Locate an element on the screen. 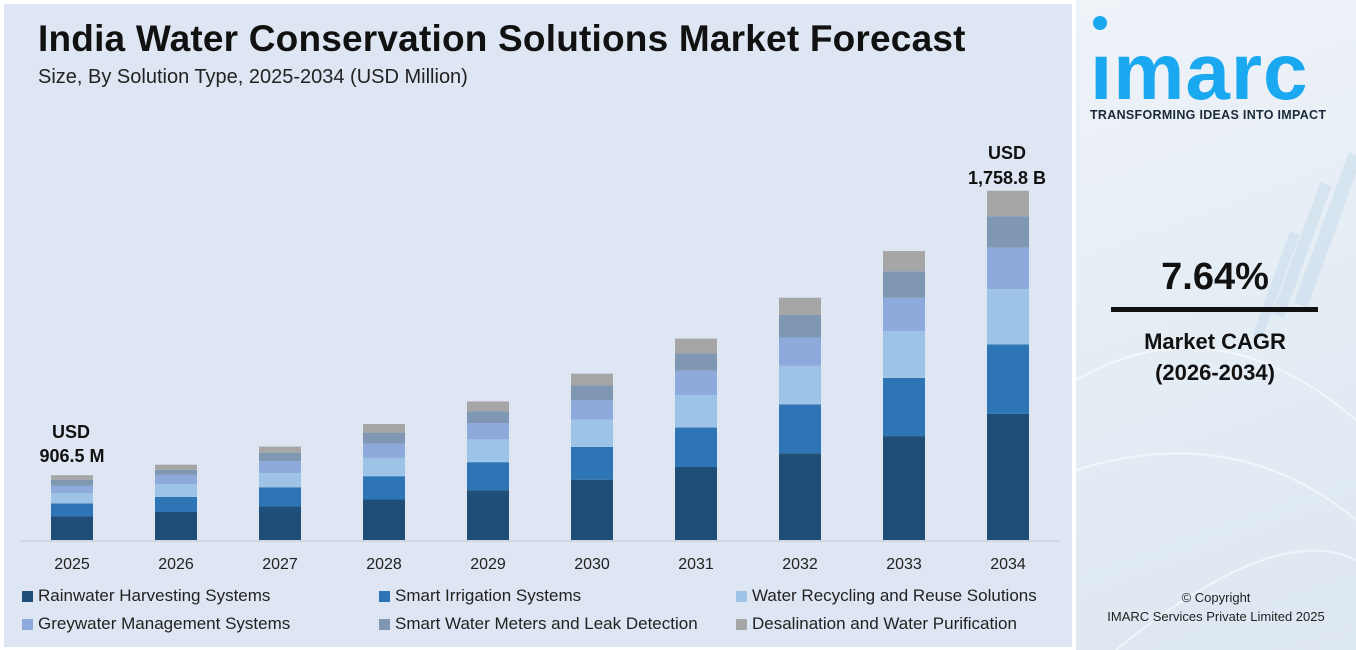 The image size is (1356, 650). legend-label: Greywater Management Systems is located at coordinates (164, 623).